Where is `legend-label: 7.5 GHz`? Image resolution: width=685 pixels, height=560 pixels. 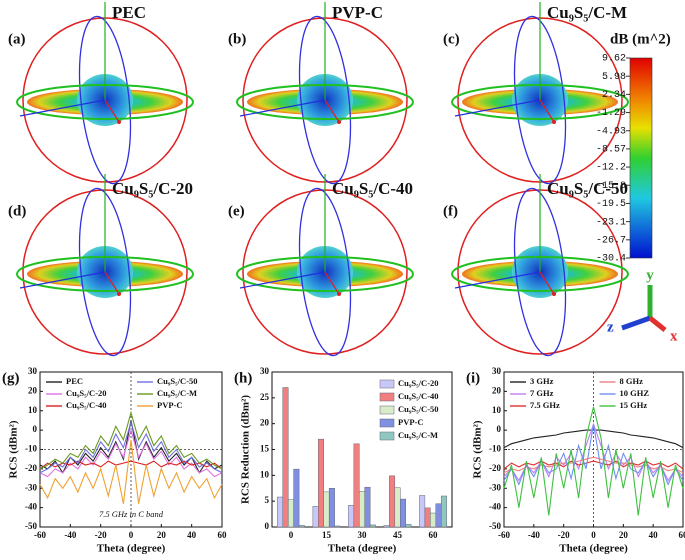
legend-label: 7.5 GHz is located at coordinates (545, 405).